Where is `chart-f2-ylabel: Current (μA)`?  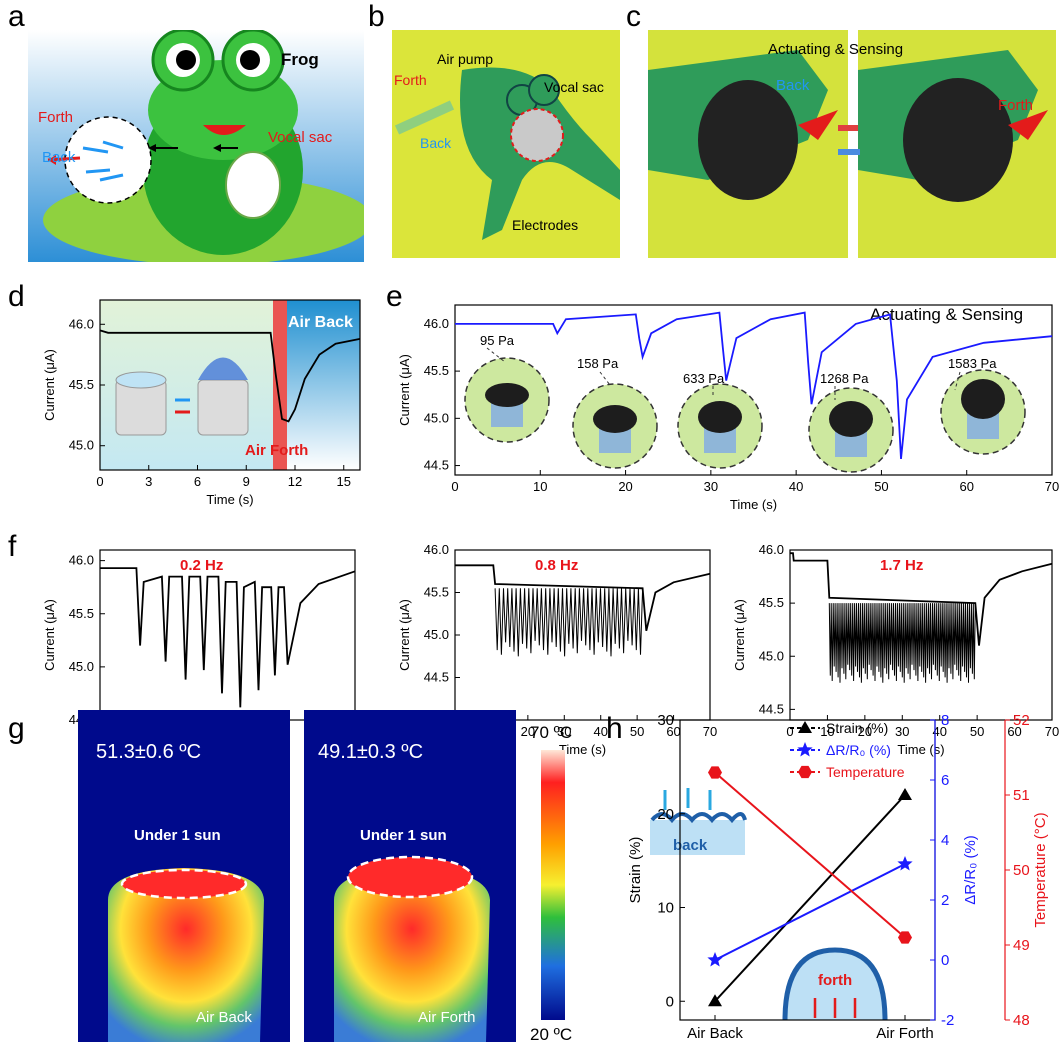 chart-f2-ylabel: Current (μA) is located at coordinates (404, 635).